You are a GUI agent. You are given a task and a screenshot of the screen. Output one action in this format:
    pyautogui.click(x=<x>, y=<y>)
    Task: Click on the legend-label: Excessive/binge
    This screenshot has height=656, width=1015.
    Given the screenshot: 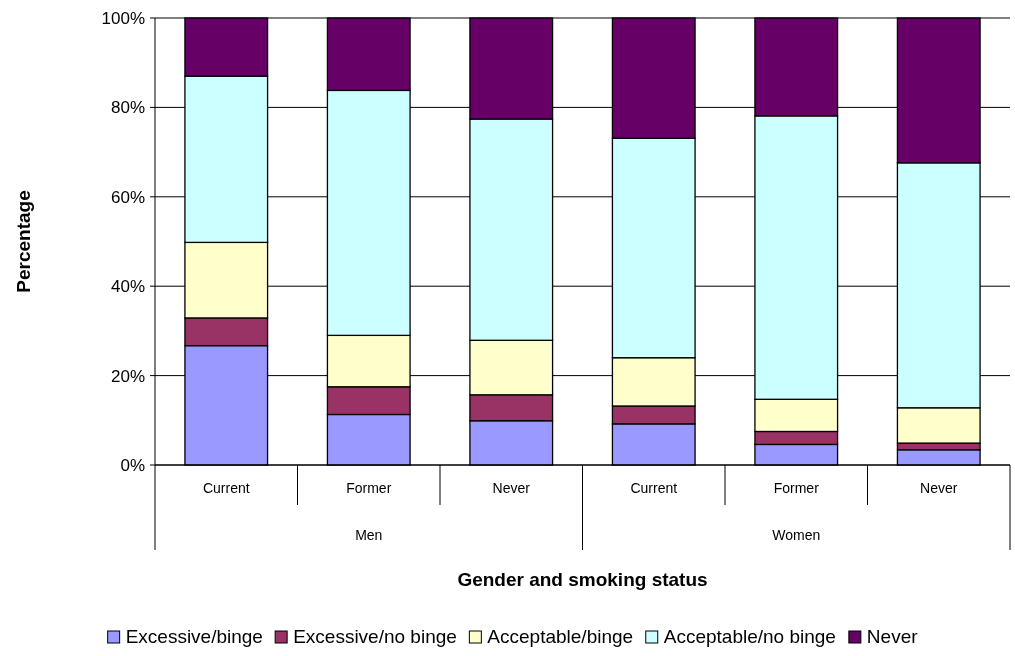 What is the action you would take?
    pyautogui.click(x=194, y=636)
    